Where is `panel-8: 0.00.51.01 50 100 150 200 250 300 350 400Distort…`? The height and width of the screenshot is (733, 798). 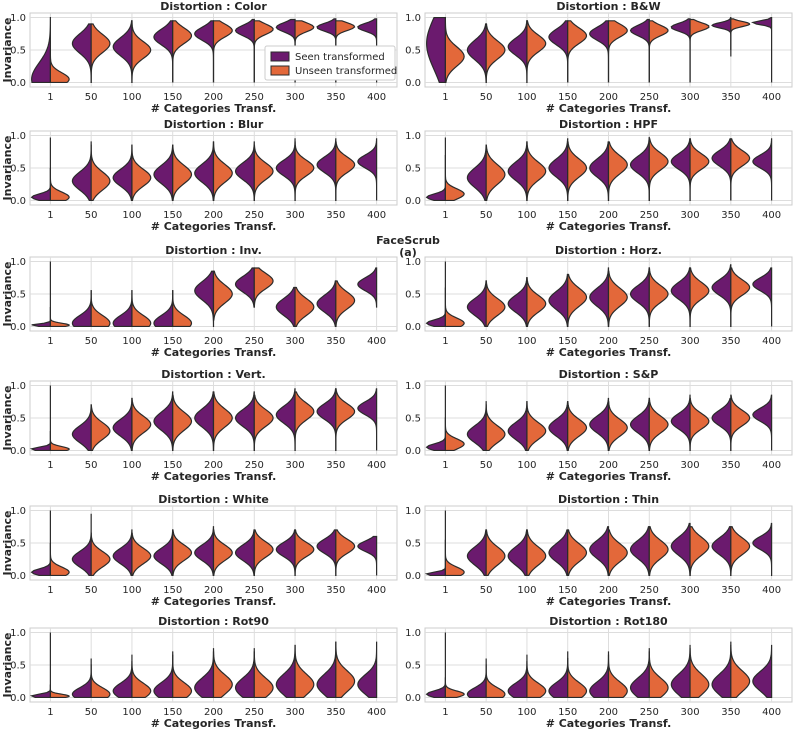
panel-8: 0.00.51.01 50 100 150 200 250 300 350 400Distort… is located at coordinates (599, 425).